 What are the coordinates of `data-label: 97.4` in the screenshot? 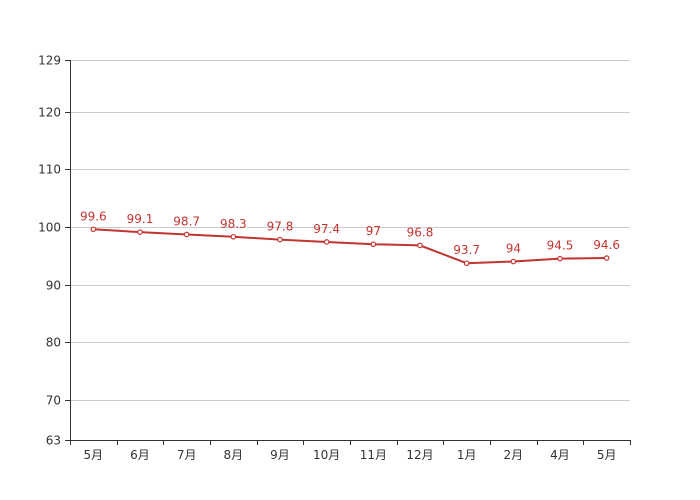 It's located at (326, 229).